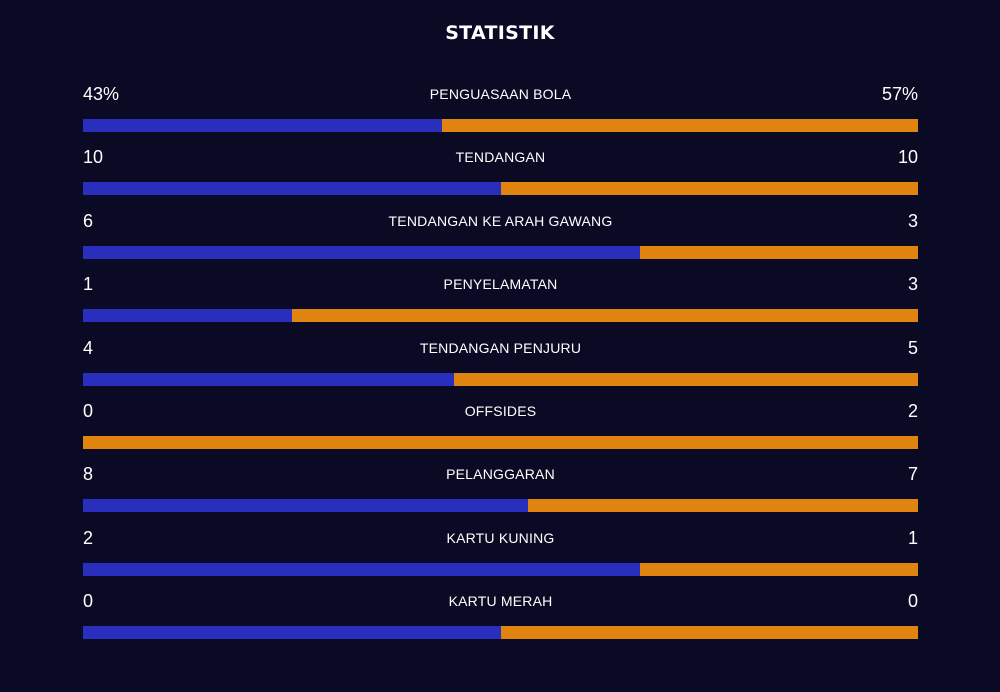  What do you see at coordinates (88, 284) in the screenshot?
I see `home-value: 1` at bounding box center [88, 284].